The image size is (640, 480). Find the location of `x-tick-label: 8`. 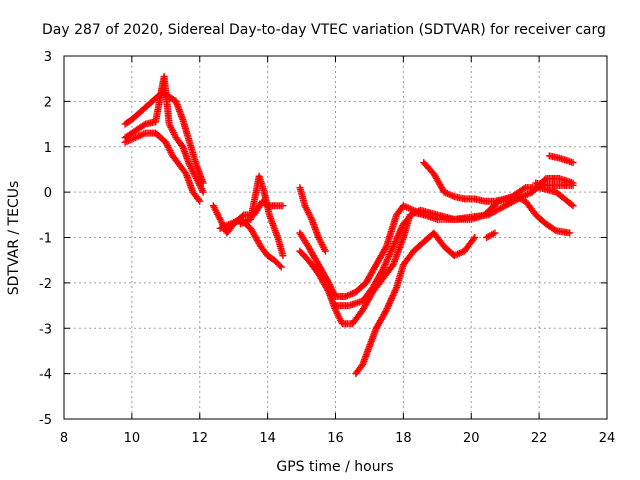

x-tick-label: 8 is located at coordinates (64, 438).